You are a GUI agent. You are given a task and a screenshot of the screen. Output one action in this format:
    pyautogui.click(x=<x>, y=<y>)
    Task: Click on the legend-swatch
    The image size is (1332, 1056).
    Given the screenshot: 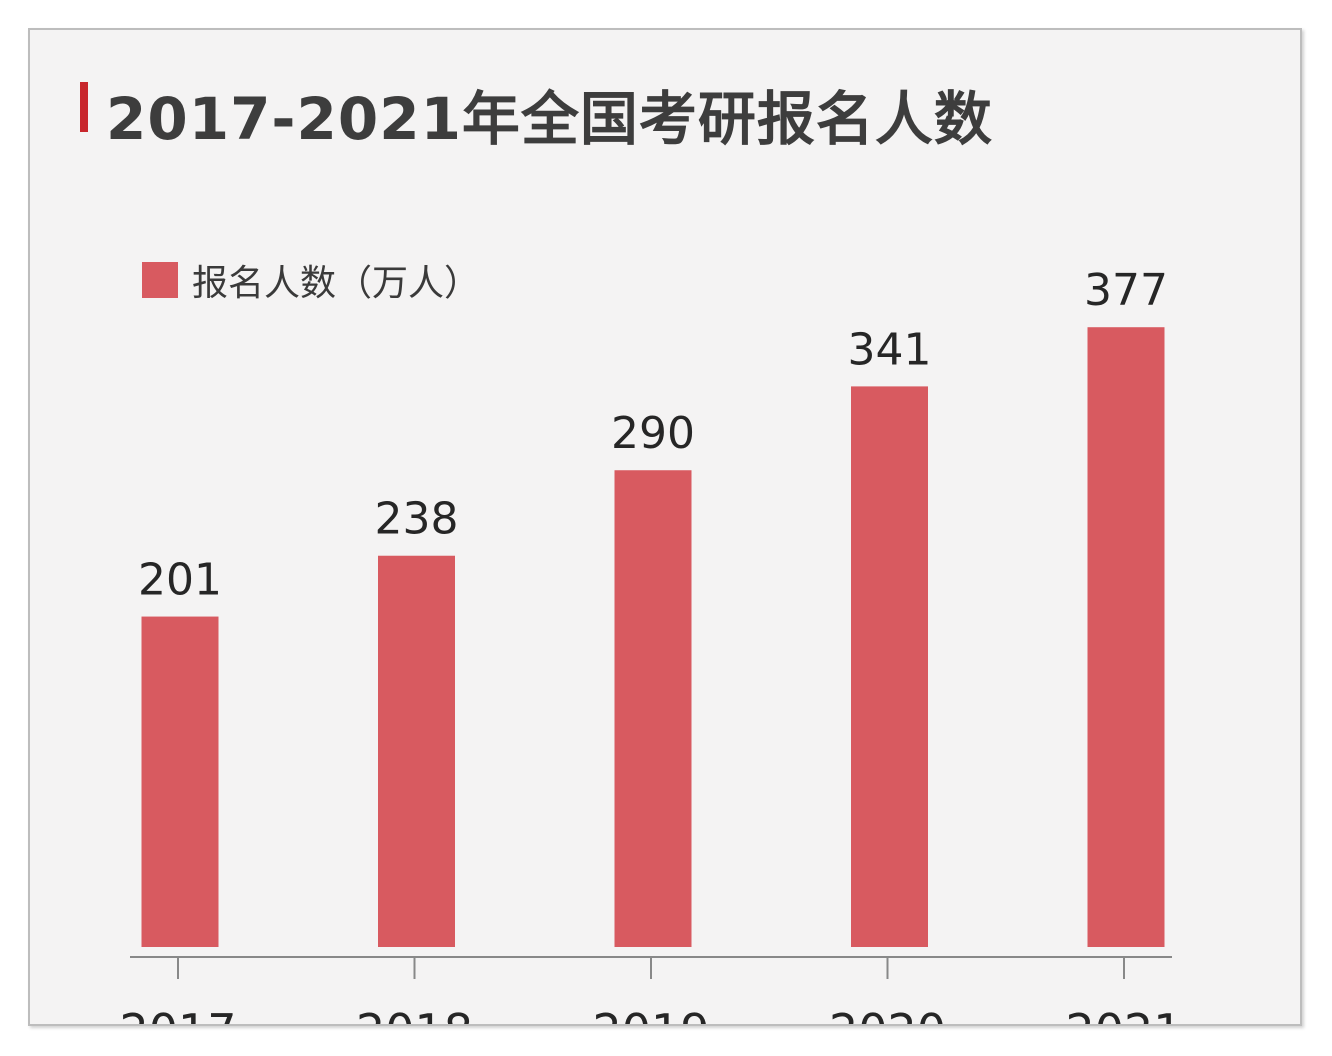 What is the action you would take?
    pyautogui.click(x=160, y=280)
    